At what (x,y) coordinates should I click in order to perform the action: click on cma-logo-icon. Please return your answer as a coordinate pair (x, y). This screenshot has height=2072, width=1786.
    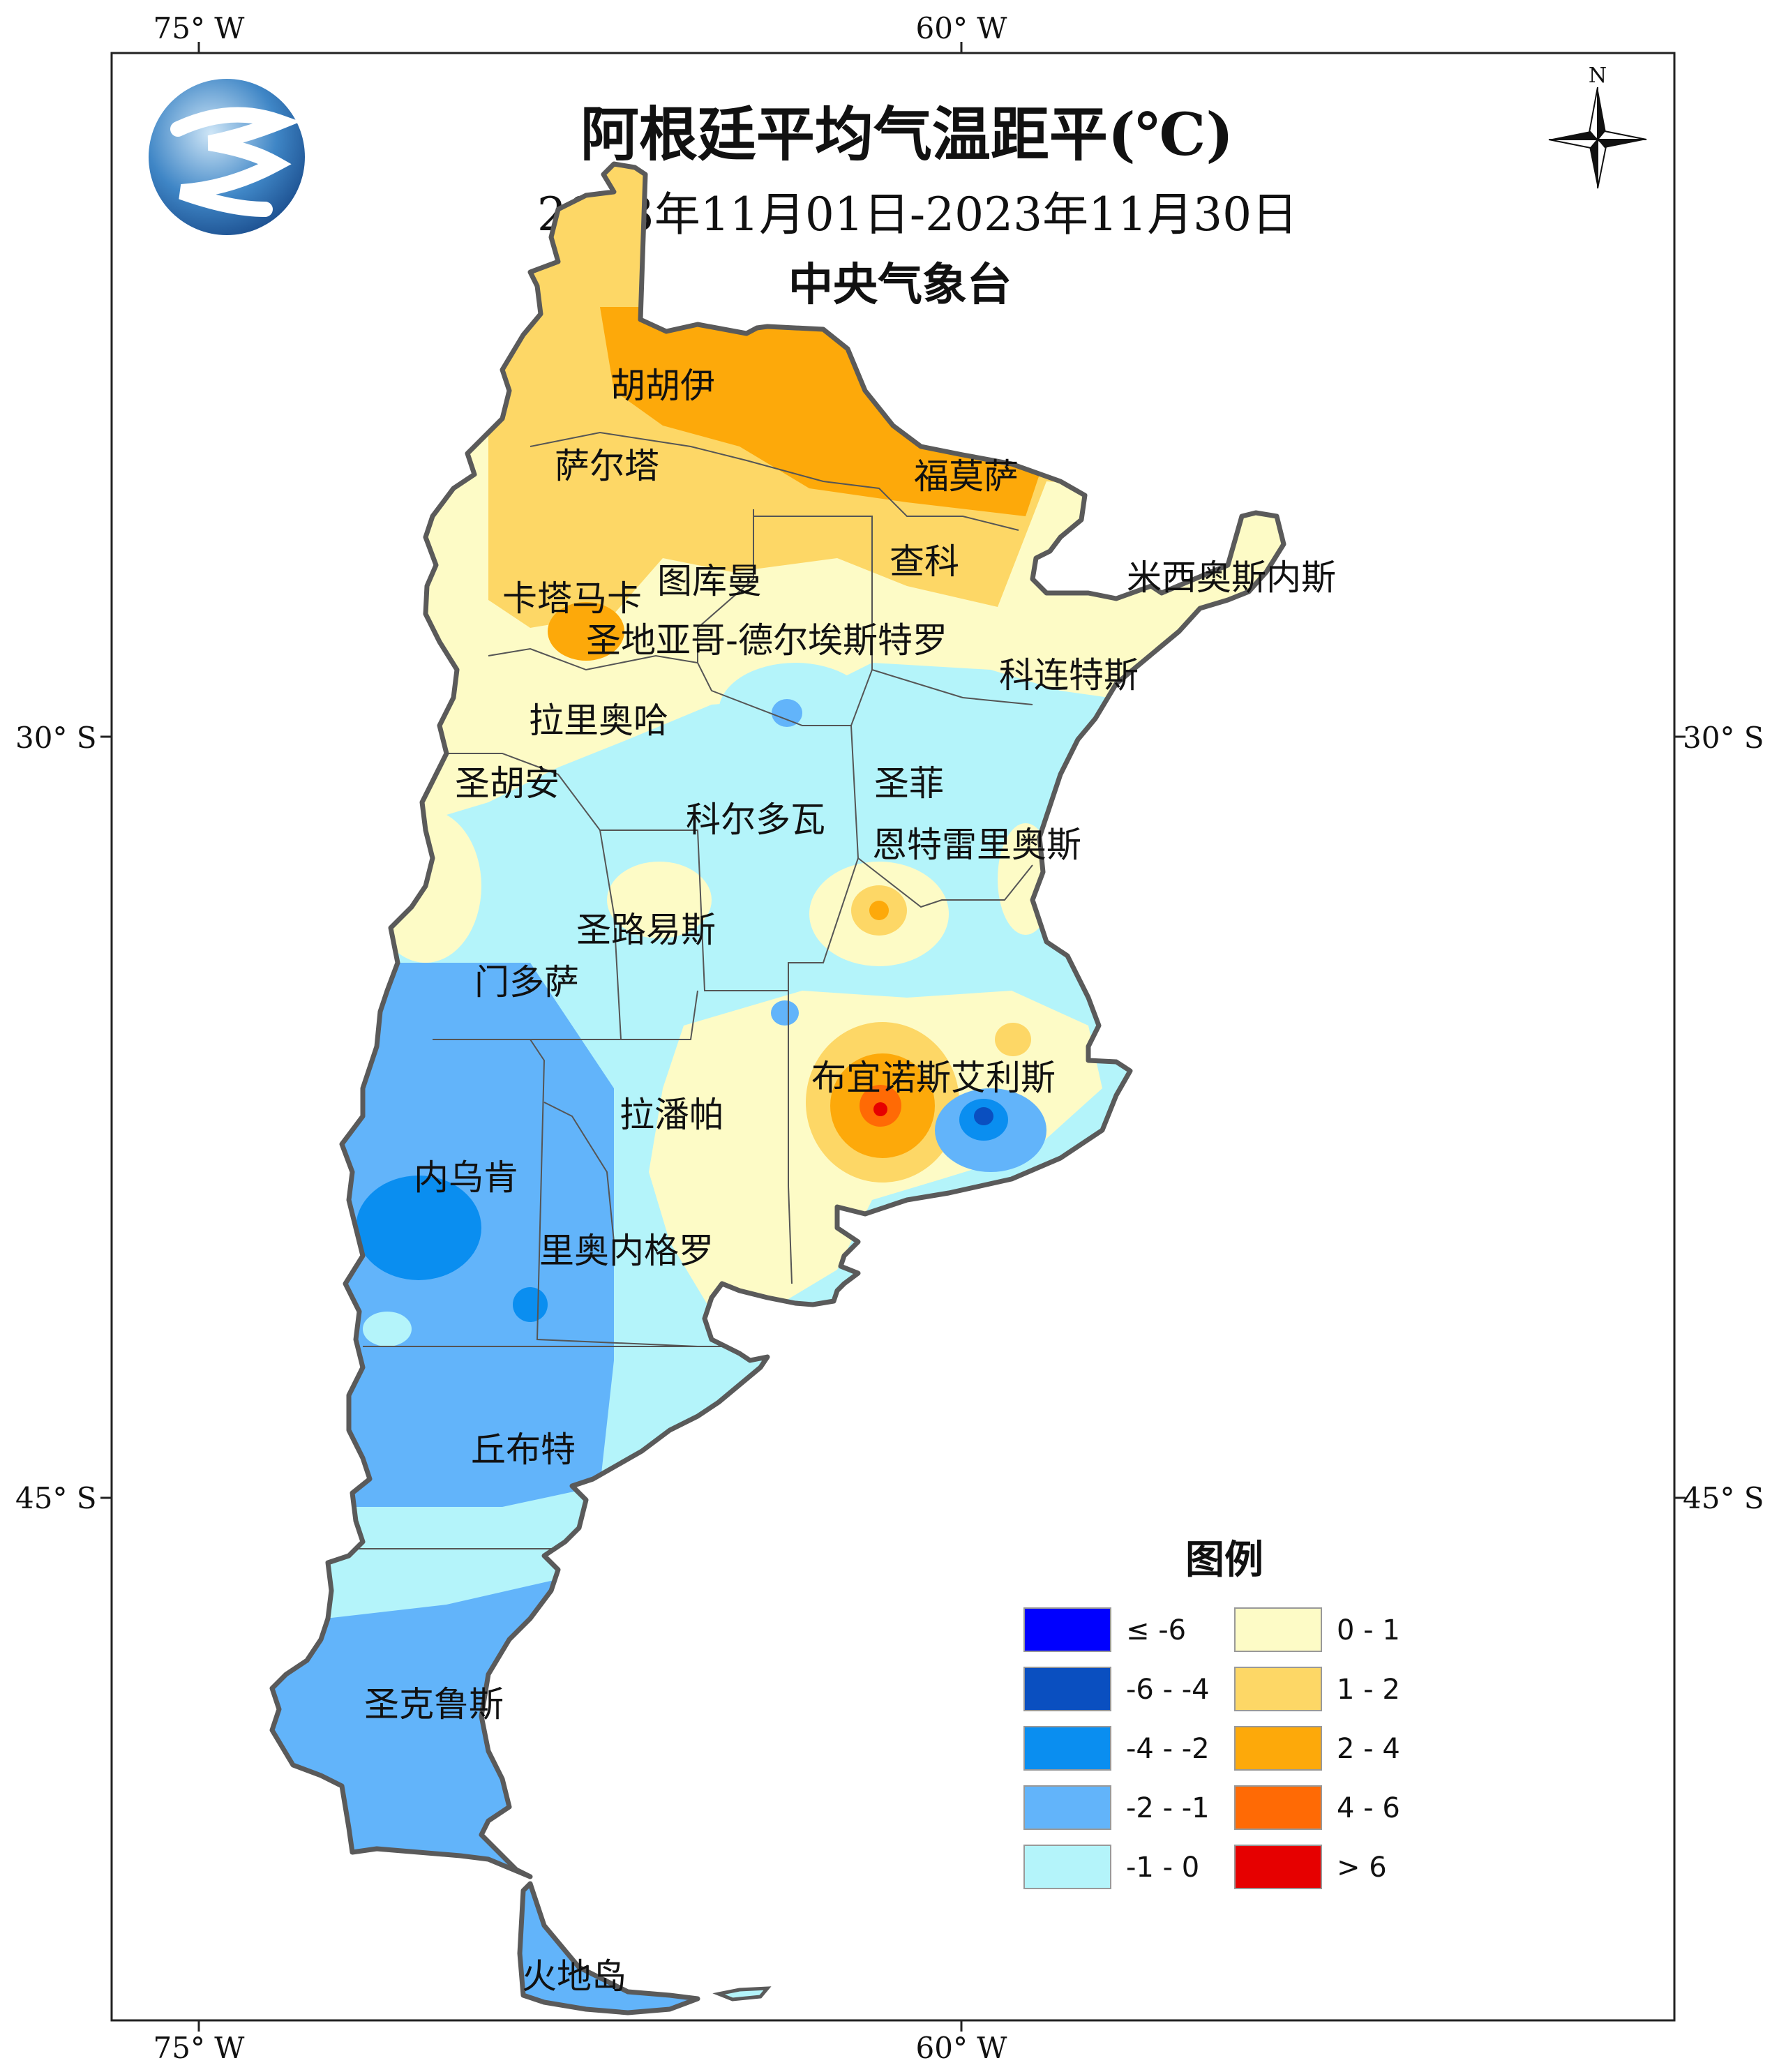
    Looking at the image, I should click on (227, 157).